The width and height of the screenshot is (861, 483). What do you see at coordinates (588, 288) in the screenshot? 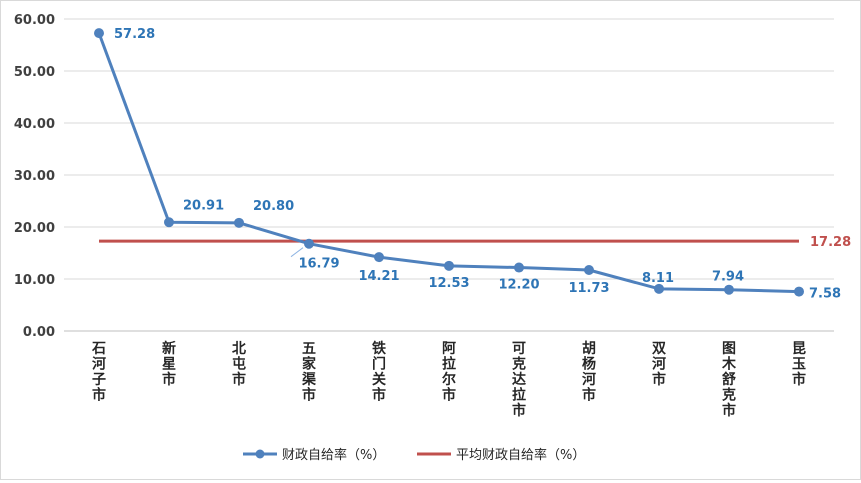
I see `fiscal-data-label: 11.73` at bounding box center [588, 288].